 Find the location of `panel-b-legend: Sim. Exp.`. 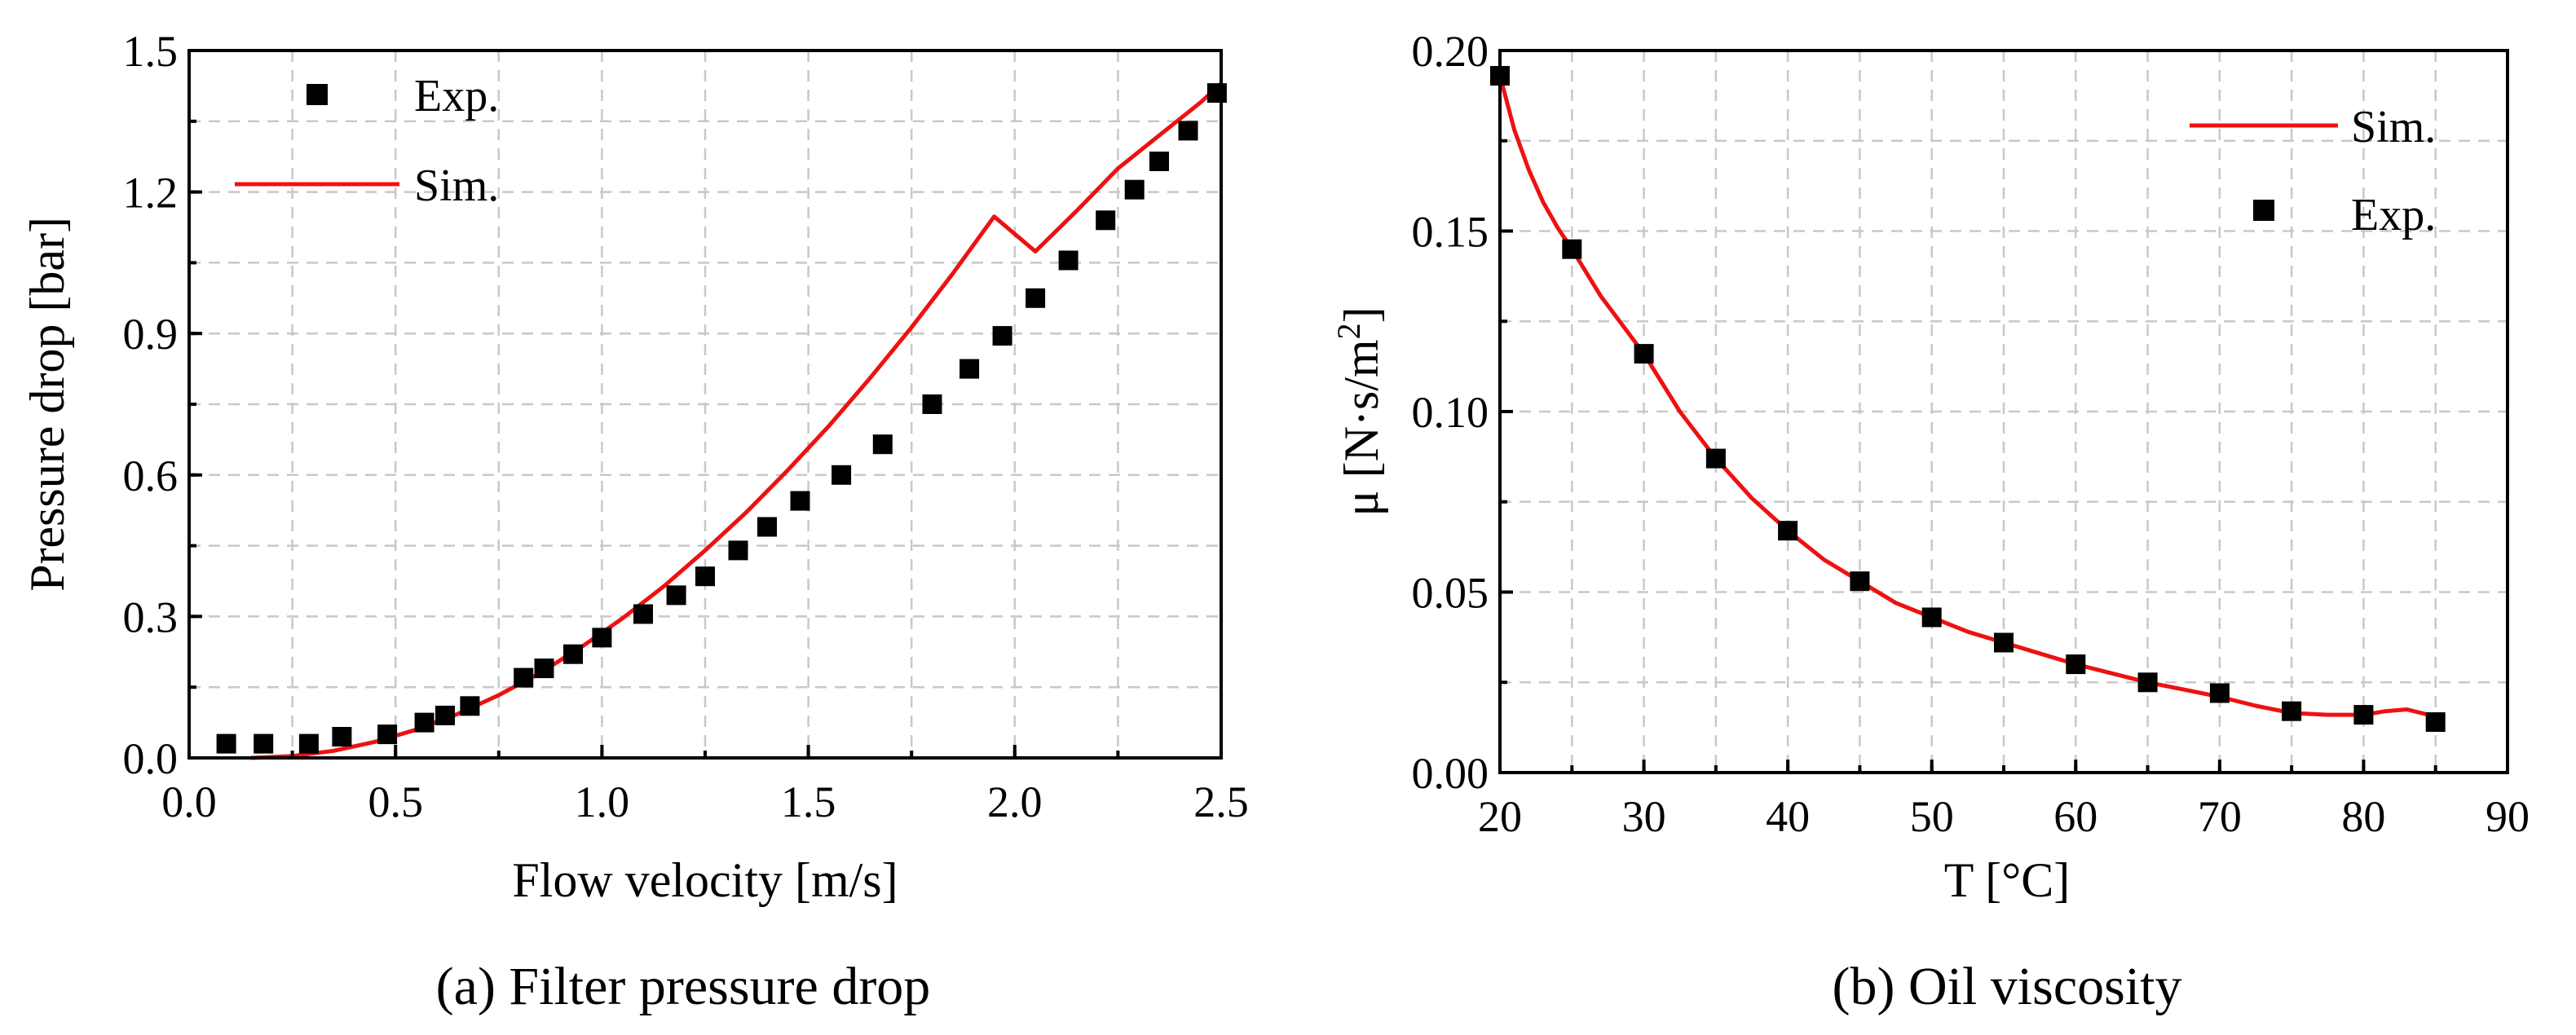

panel-b-legend: Sim. Exp. is located at coordinates (2313, 171).